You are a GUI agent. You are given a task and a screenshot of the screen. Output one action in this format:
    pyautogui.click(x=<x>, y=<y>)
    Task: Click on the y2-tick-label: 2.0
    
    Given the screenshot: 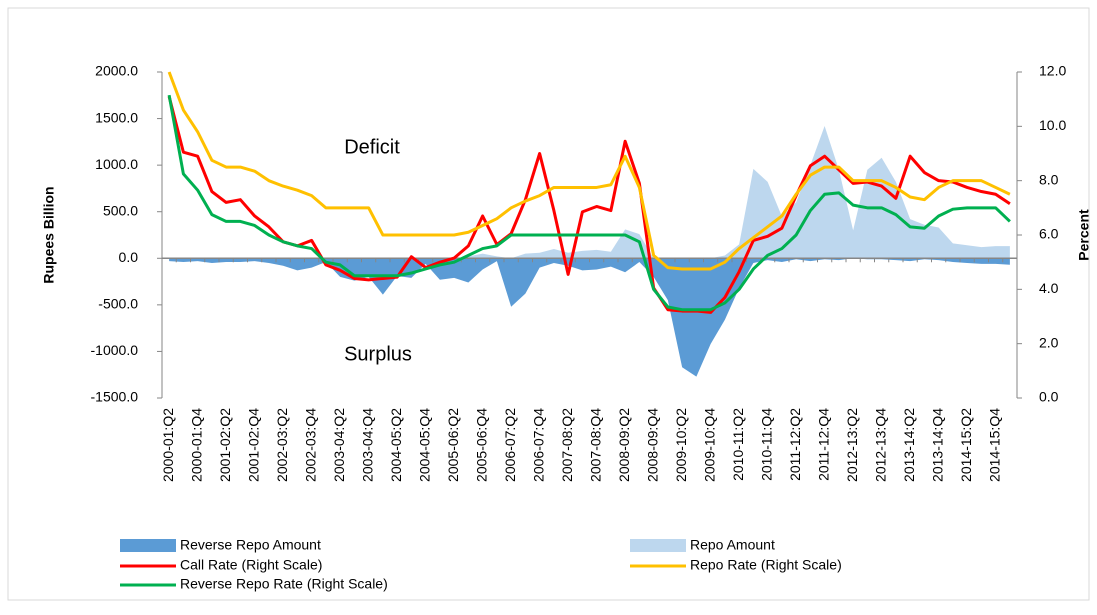 What is the action you would take?
    pyautogui.click(x=1049, y=342)
    